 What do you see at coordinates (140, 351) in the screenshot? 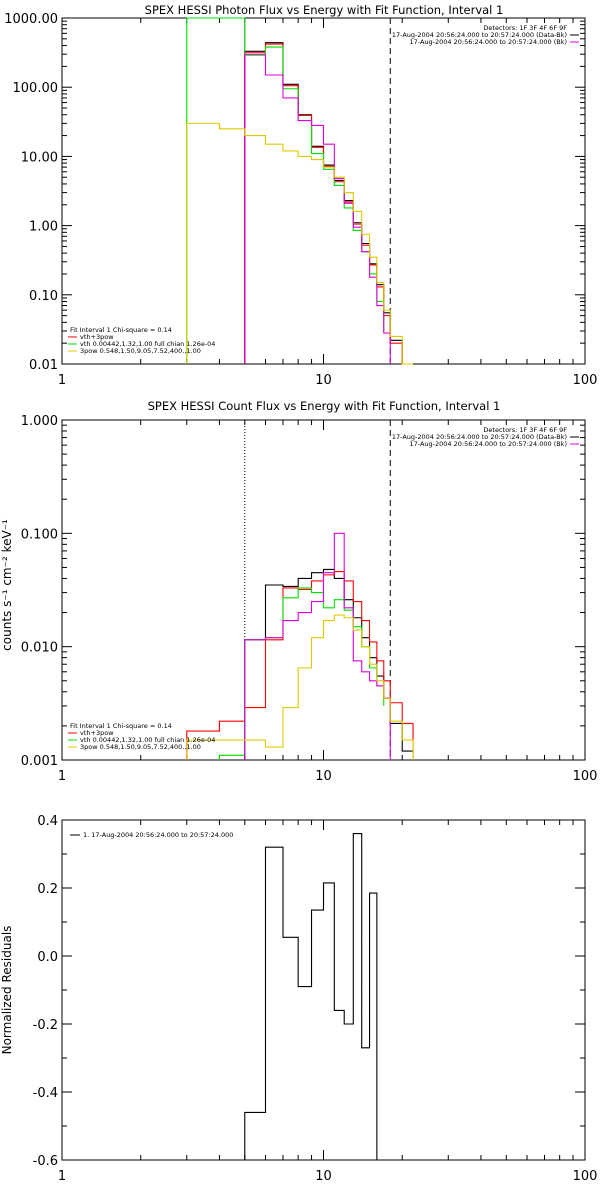
I see `photon-flux-legend-line: 3pow 0.548,1.50,9.05,7.52,400.,1.00` at bounding box center [140, 351].